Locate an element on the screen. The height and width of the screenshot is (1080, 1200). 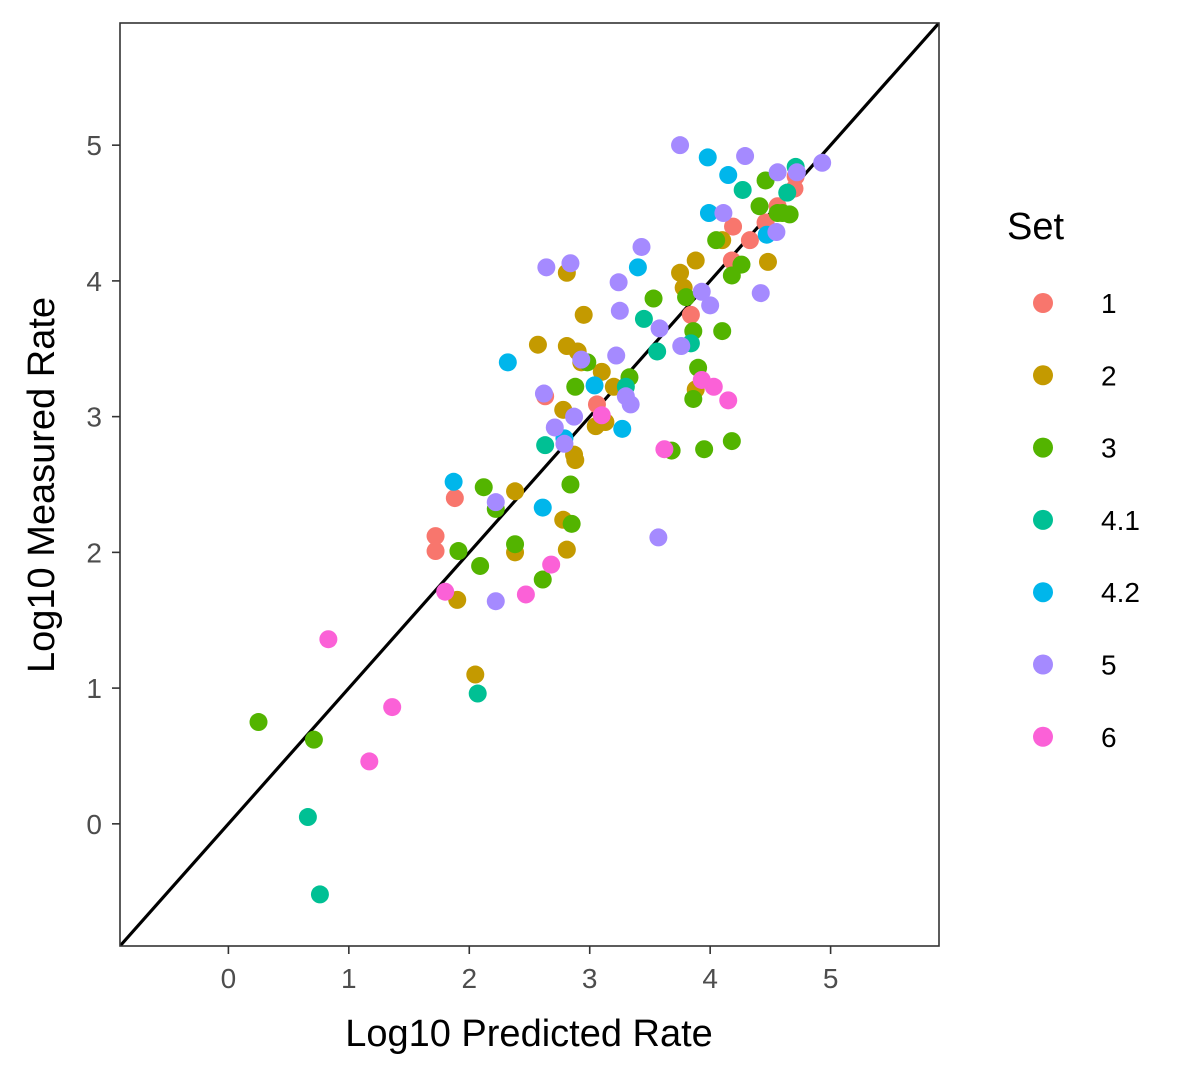
legend-item: 3 is located at coordinates (1075, 448).